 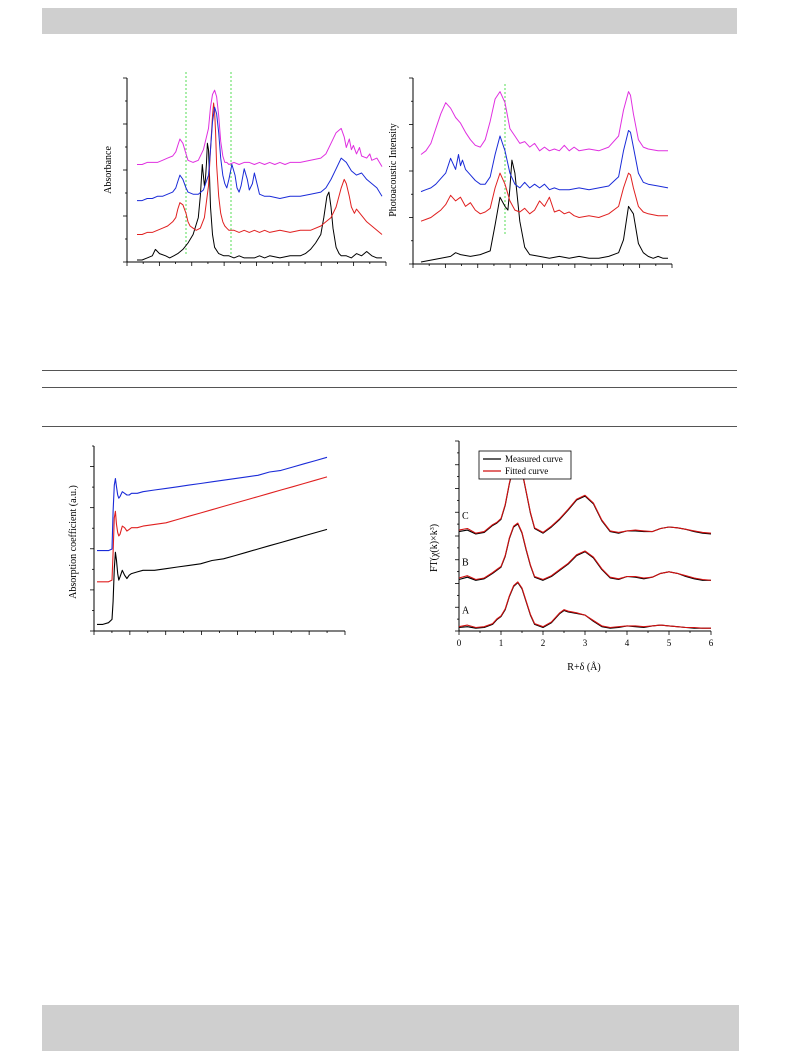 What do you see at coordinates (627, 643) in the screenshot?
I see `ft-x-tick-label: 4` at bounding box center [627, 643].